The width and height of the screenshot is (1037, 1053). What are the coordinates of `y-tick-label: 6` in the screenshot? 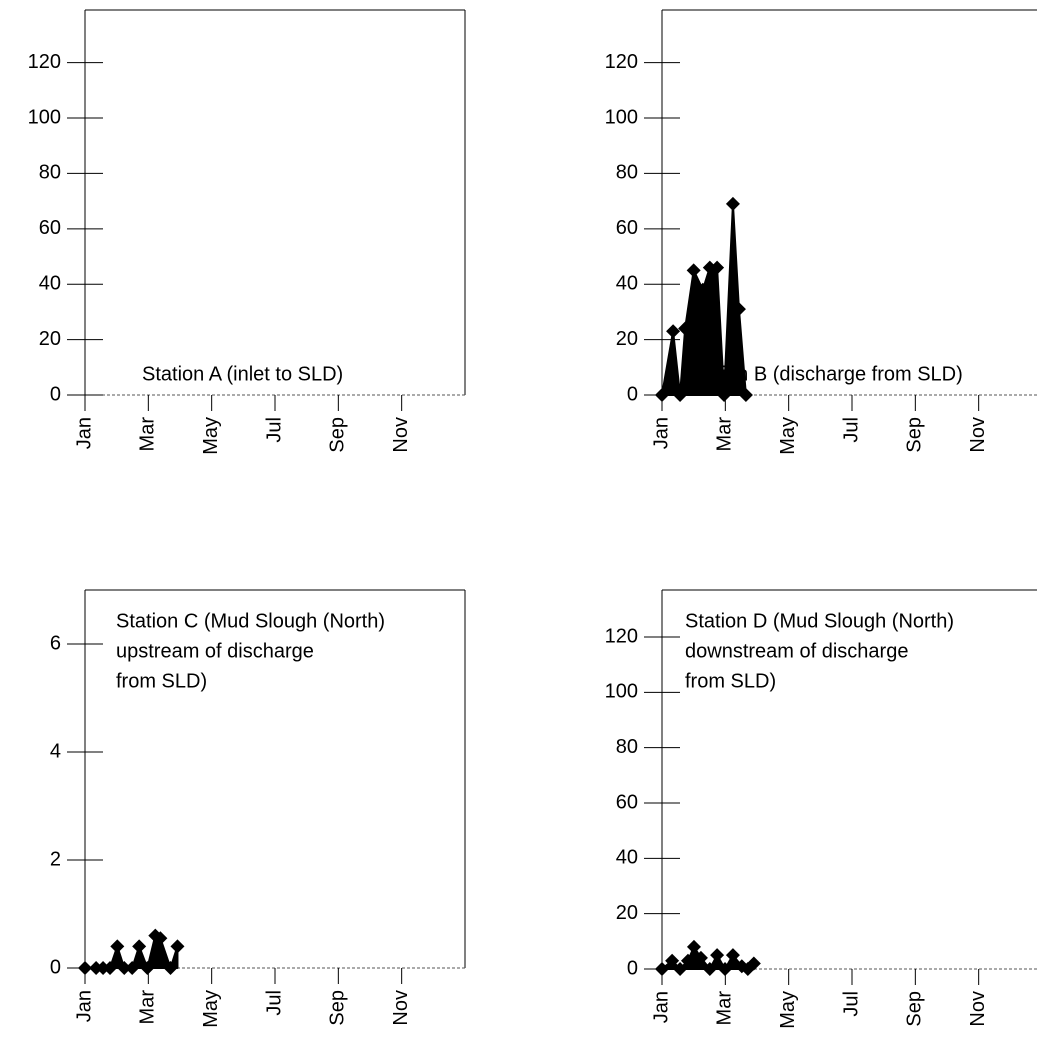 It's located at (55, 643).